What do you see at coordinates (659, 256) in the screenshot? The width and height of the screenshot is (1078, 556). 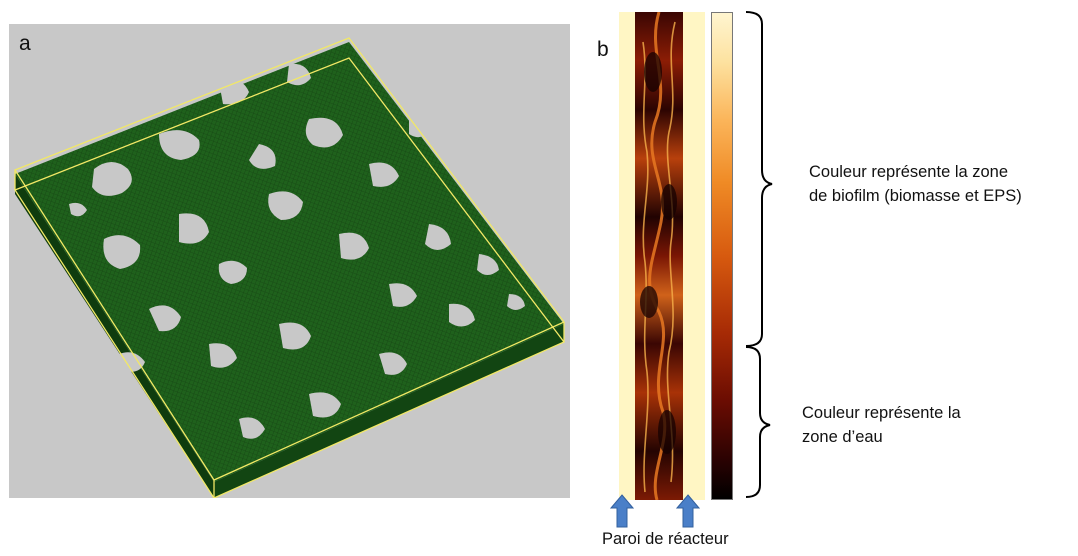 I see `heatmap-core` at bounding box center [659, 256].